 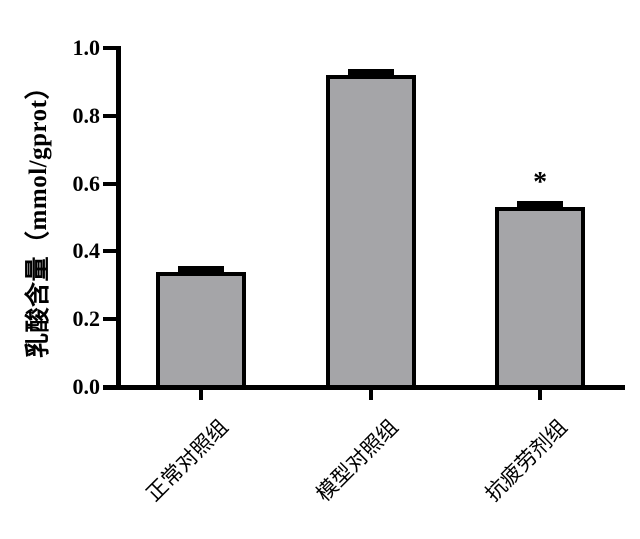 What do you see at coordinates (357, 460) in the screenshot?
I see `x-tick-label: 模型对照组` at bounding box center [357, 460].